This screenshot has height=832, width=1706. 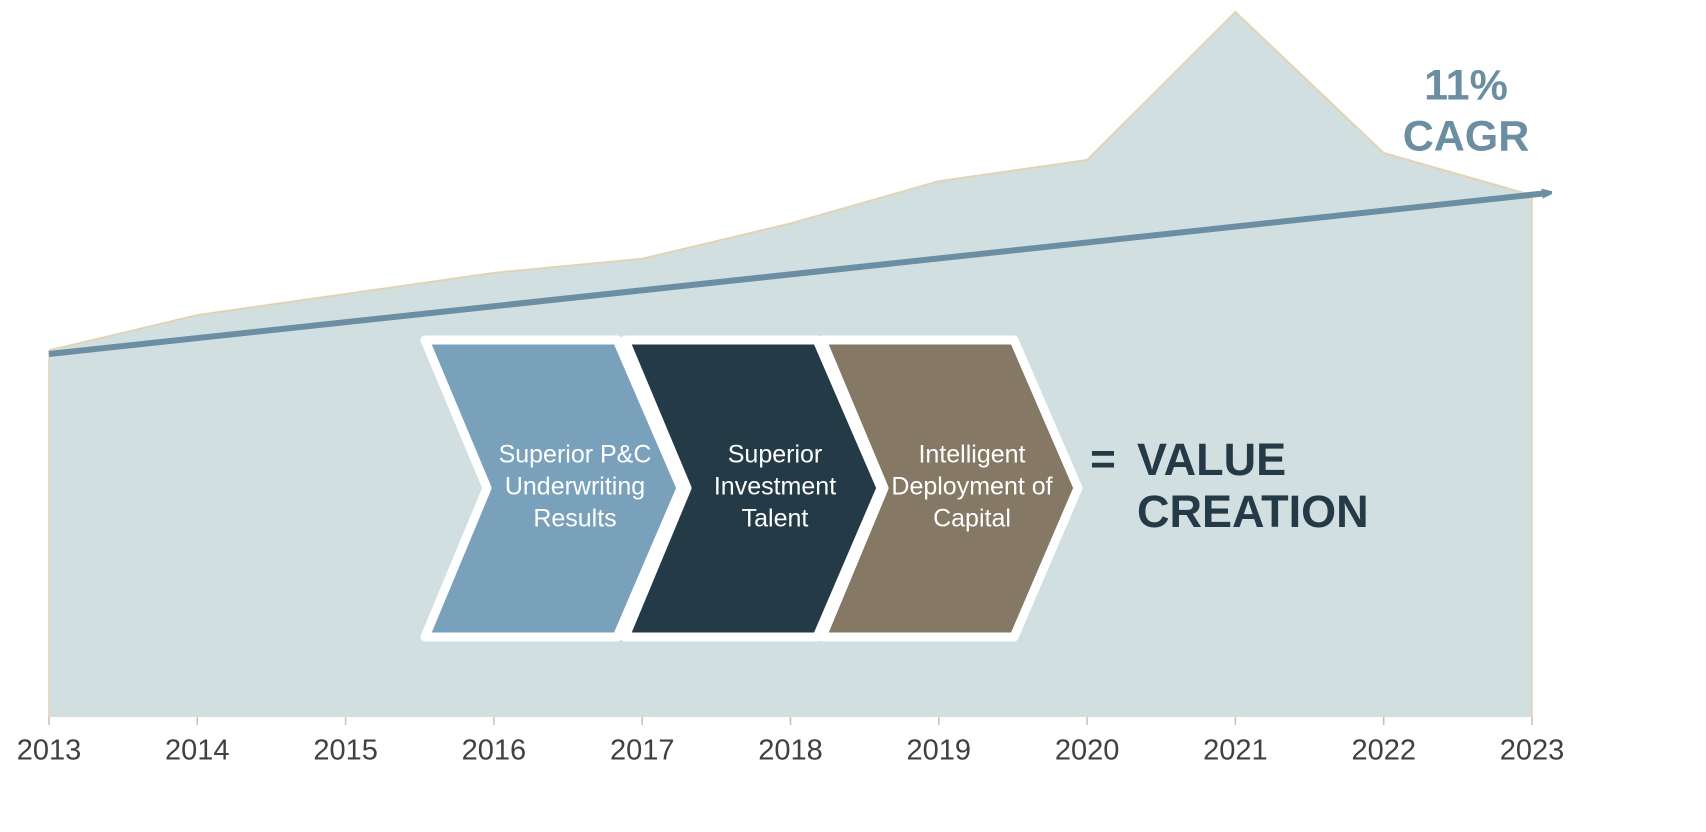 What do you see at coordinates (494, 751) in the screenshot?
I see `x-tick-label: 2016` at bounding box center [494, 751].